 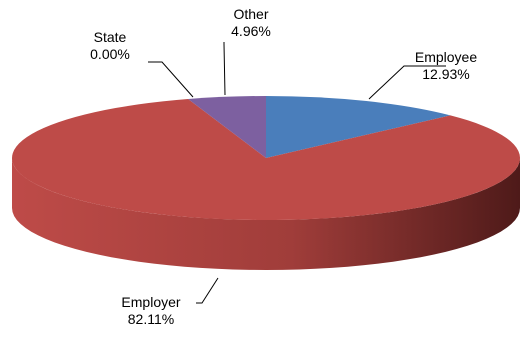 What do you see at coordinates (446, 57) in the screenshot?
I see `data-label-employee-name: Employee` at bounding box center [446, 57].